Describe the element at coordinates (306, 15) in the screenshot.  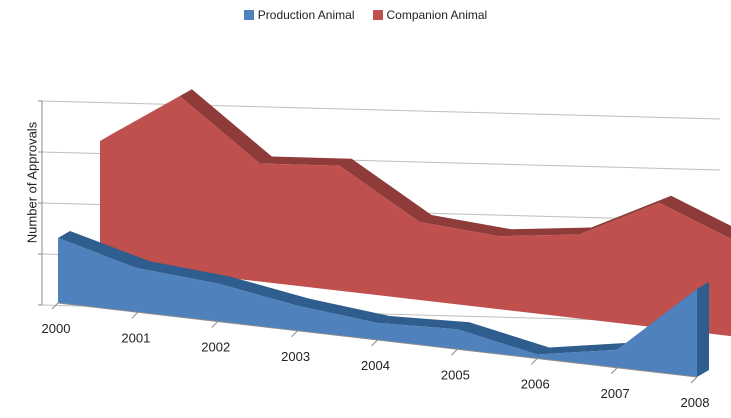
I see `legend-label-production: Production Animal` at that location.